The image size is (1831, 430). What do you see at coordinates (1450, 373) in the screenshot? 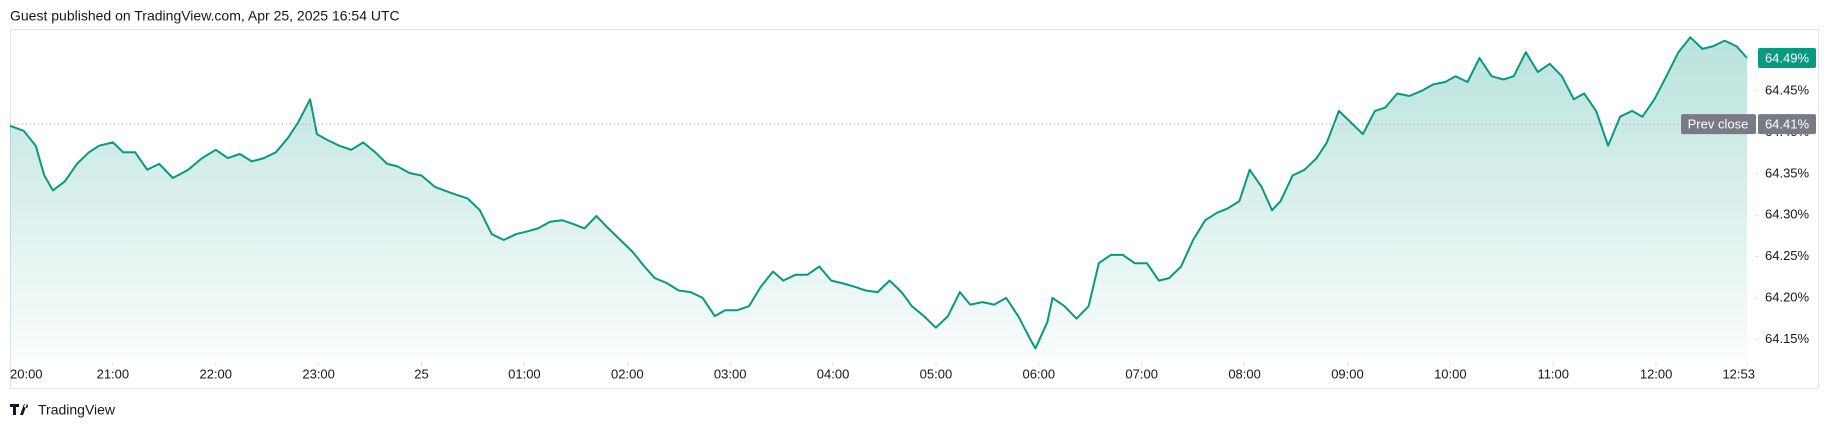
I see `x-tick-label: 10:00` at bounding box center [1450, 373].